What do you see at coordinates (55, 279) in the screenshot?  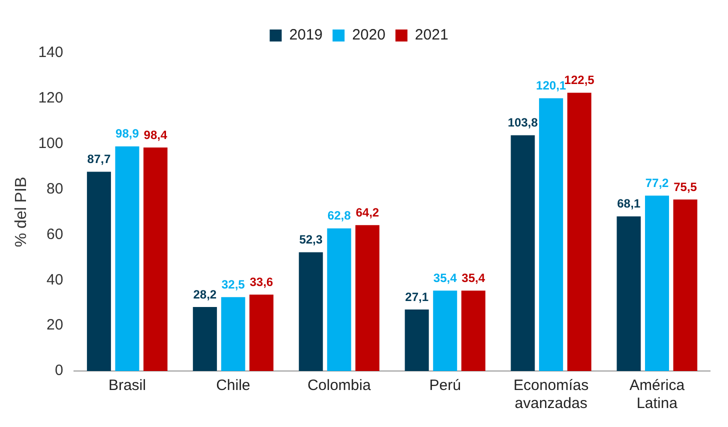 I see `y-tick-label: 40` at bounding box center [55, 279].